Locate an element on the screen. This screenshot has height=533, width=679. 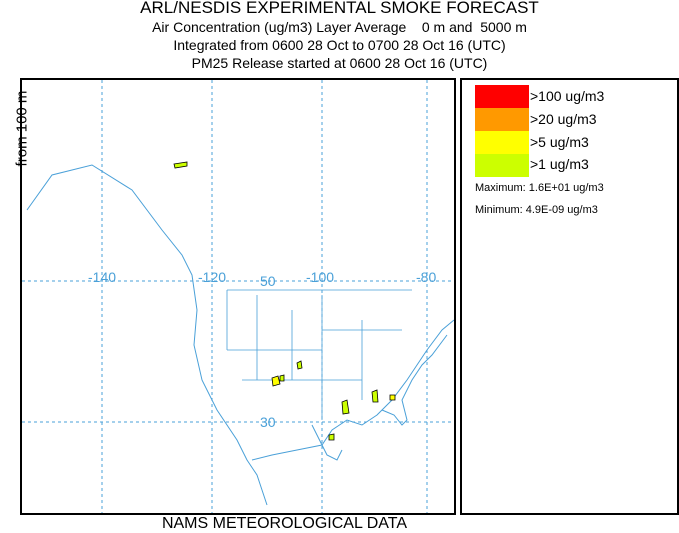
state-borders is located at coordinates (319, 354).